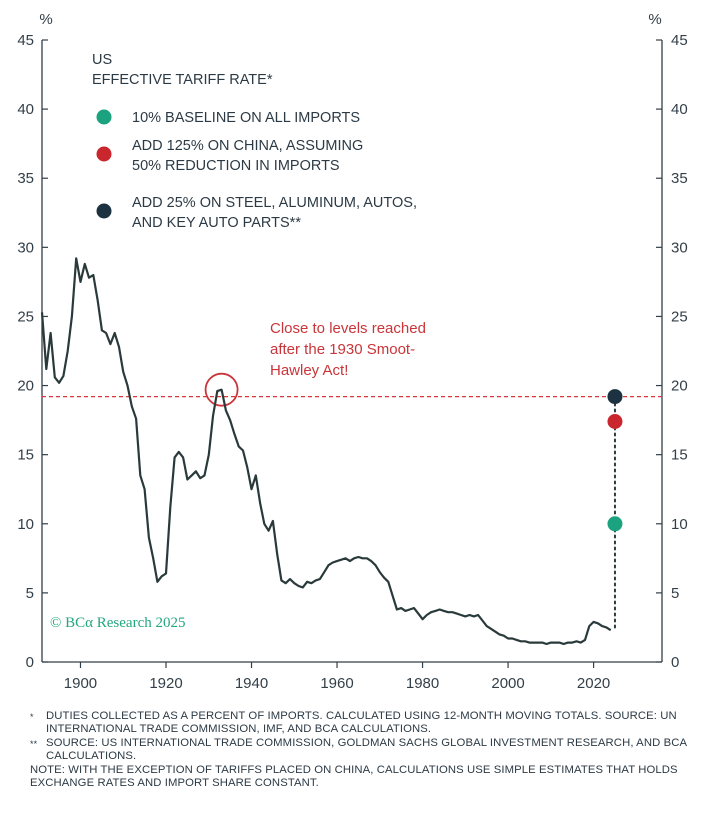 Image resolution: width=715 pixels, height=833 pixels. I want to click on y-tick-label-left: 25, so click(25, 316).